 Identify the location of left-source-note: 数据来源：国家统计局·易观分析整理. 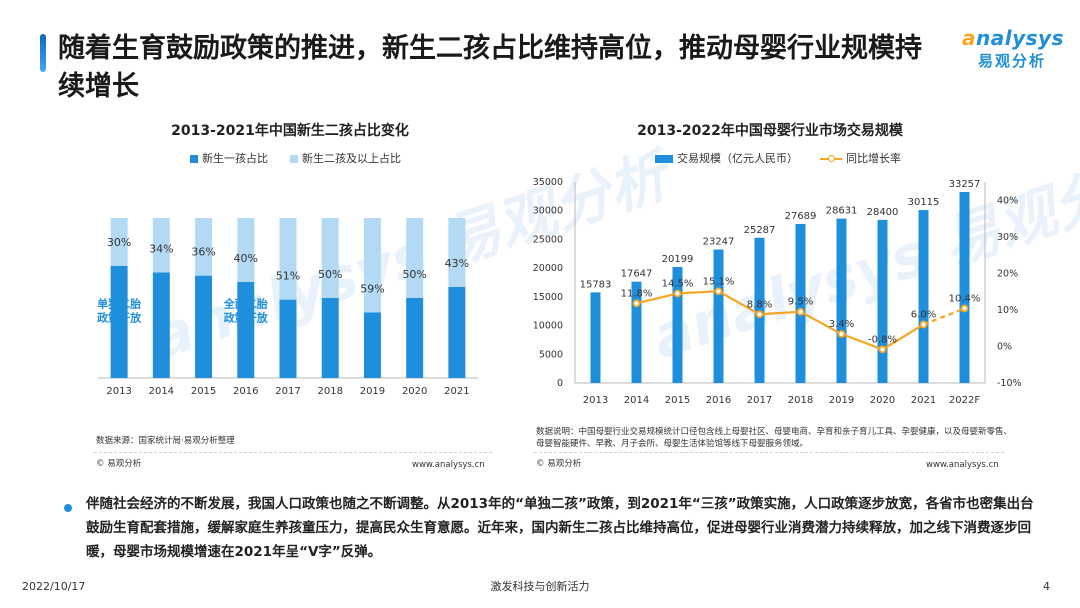
(165, 441).